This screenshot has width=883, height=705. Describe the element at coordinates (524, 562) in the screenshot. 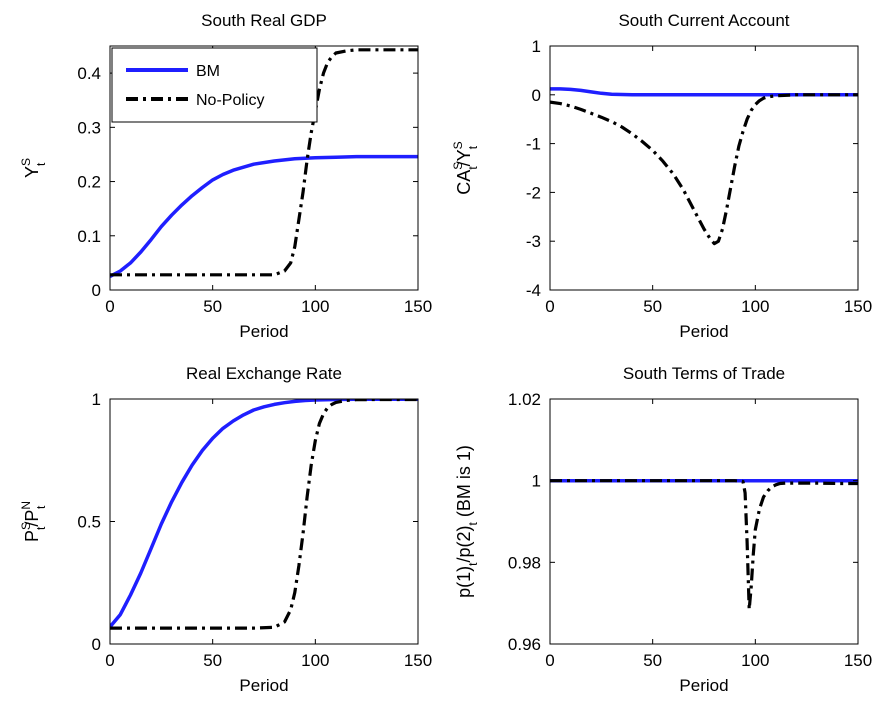

I see `y-tick-label: 0.98` at that location.